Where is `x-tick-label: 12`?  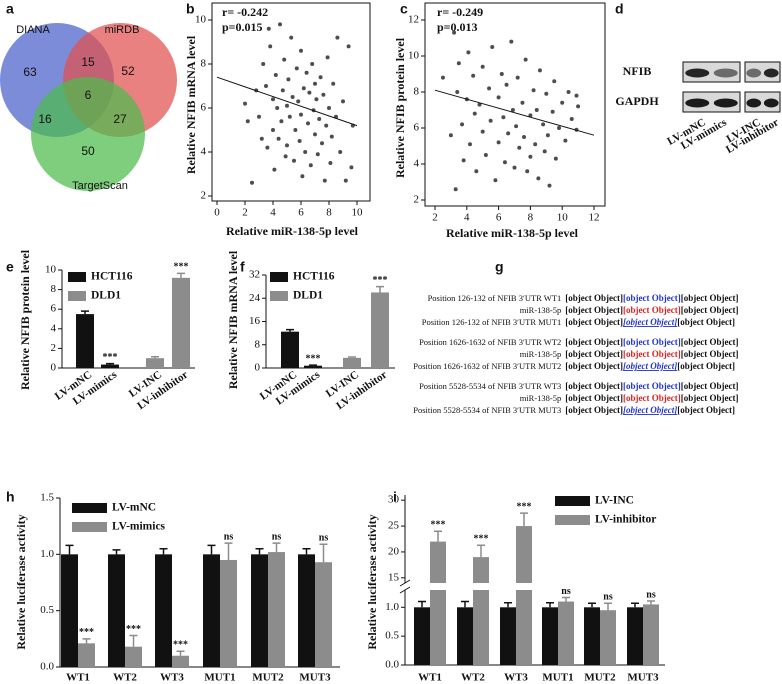
x-tick-label: 12 is located at coordinates (594, 218).